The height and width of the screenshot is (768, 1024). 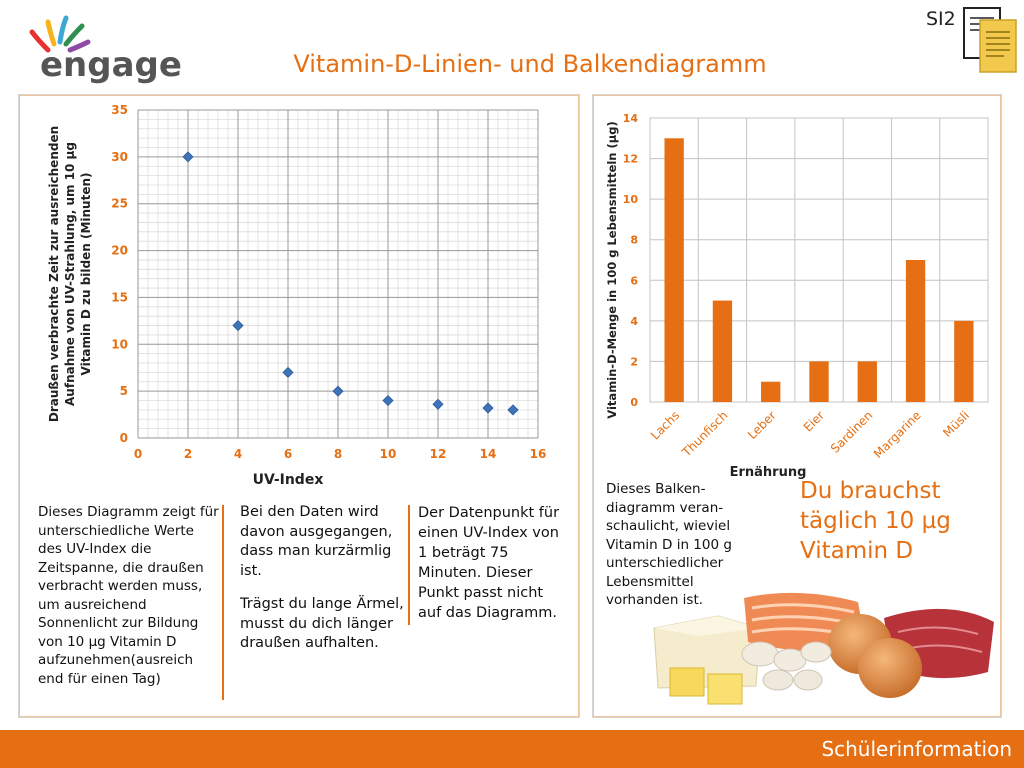 I want to click on x-tick-label: Müsli, so click(x=956, y=424).